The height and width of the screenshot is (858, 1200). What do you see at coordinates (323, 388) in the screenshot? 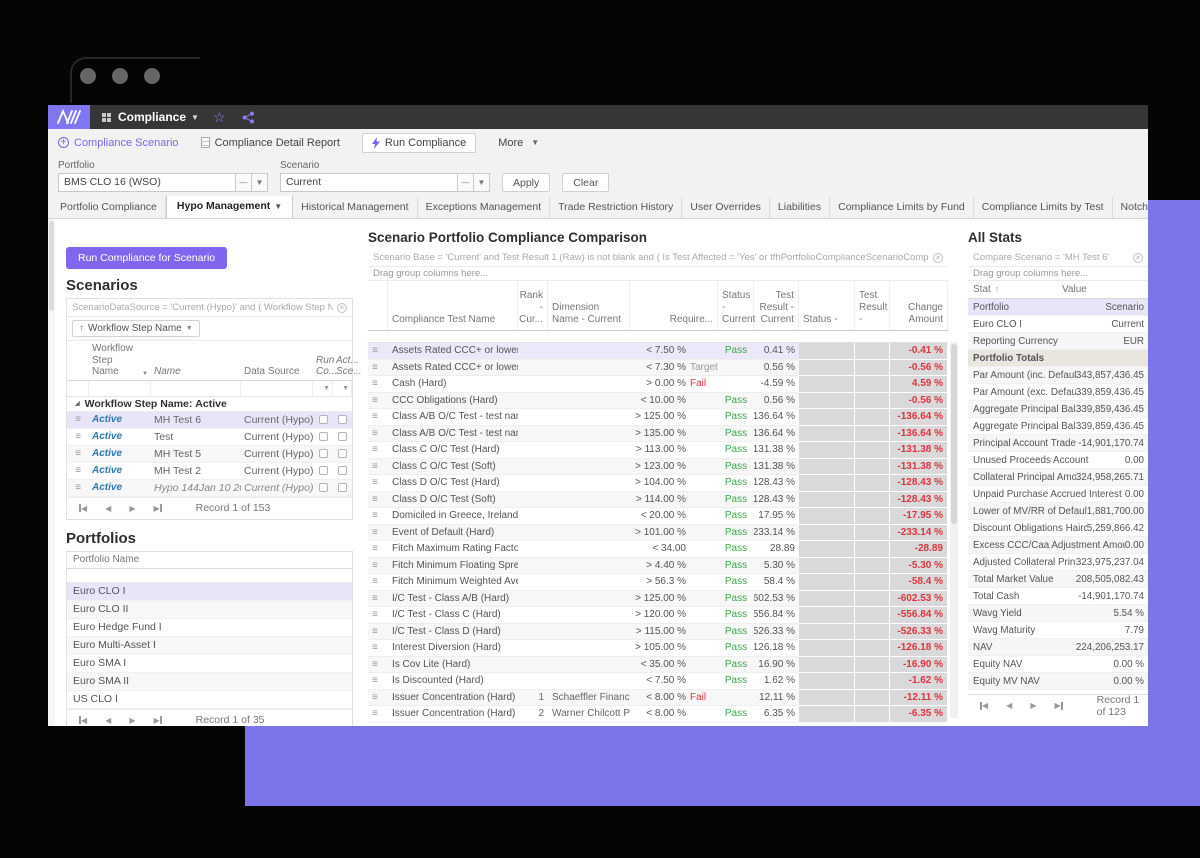
I see `filter-dropdown: ▼` at bounding box center [323, 388].